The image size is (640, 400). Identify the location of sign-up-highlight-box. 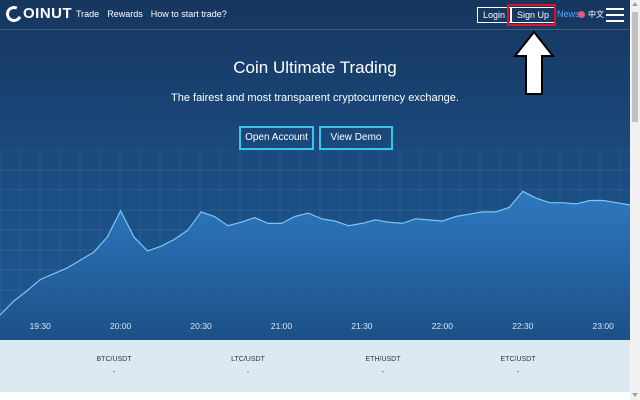
(531, 15).